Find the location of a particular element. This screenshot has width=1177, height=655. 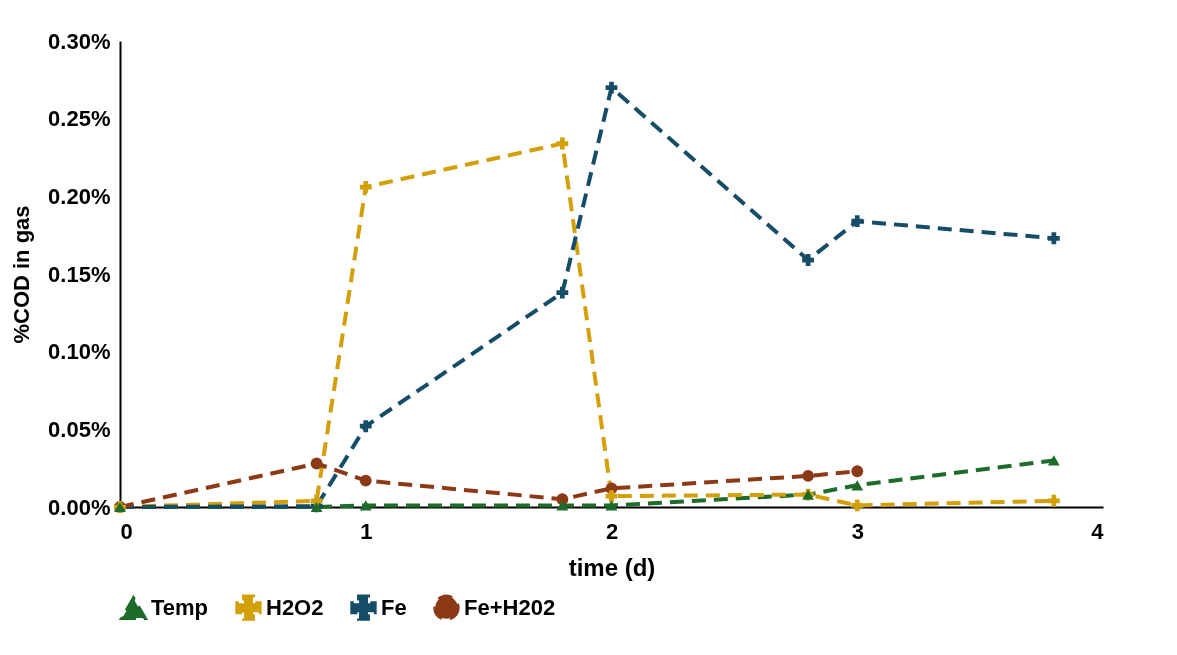

y-tick-label: 0.10% is located at coordinates (79, 352).